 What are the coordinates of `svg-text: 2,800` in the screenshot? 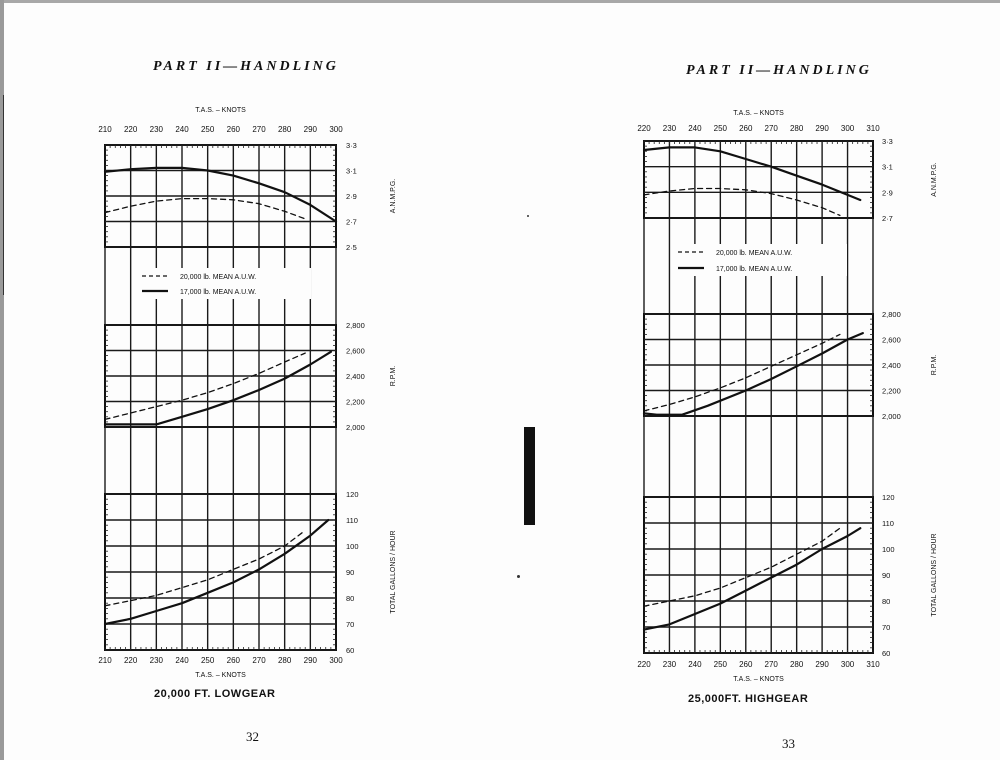 It's located at (891, 314).